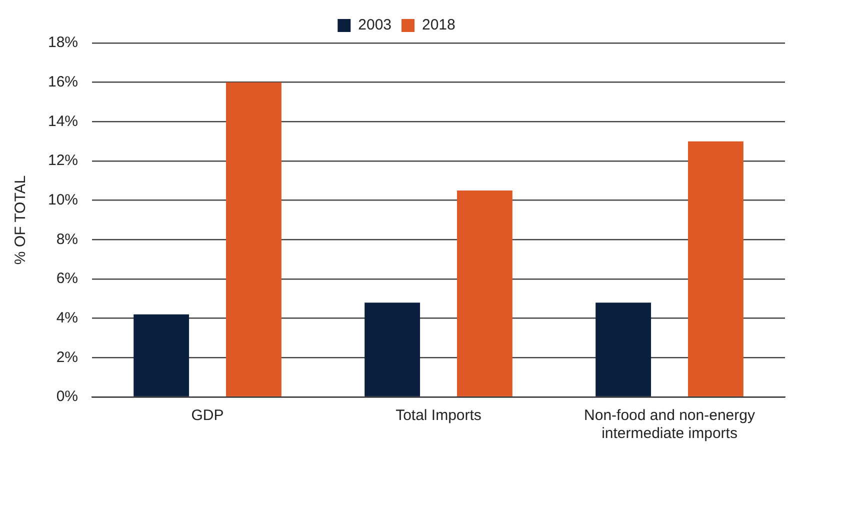  Describe the element at coordinates (439, 415) in the screenshot. I see `x-tick-label: Total Imports` at that location.